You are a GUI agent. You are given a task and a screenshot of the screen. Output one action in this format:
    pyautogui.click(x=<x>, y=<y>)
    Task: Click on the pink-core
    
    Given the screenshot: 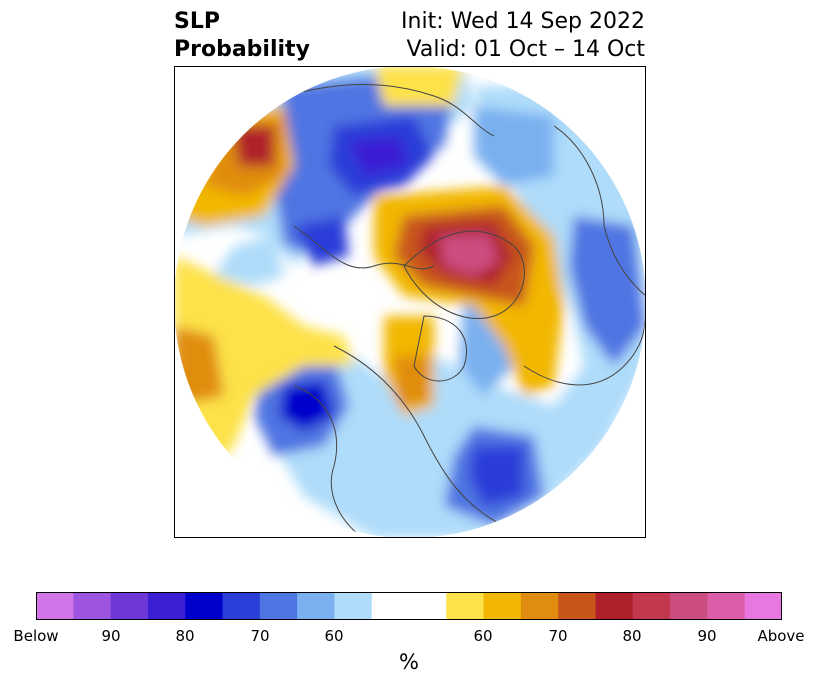 What is the action you would take?
    pyautogui.click(x=469, y=255)
    